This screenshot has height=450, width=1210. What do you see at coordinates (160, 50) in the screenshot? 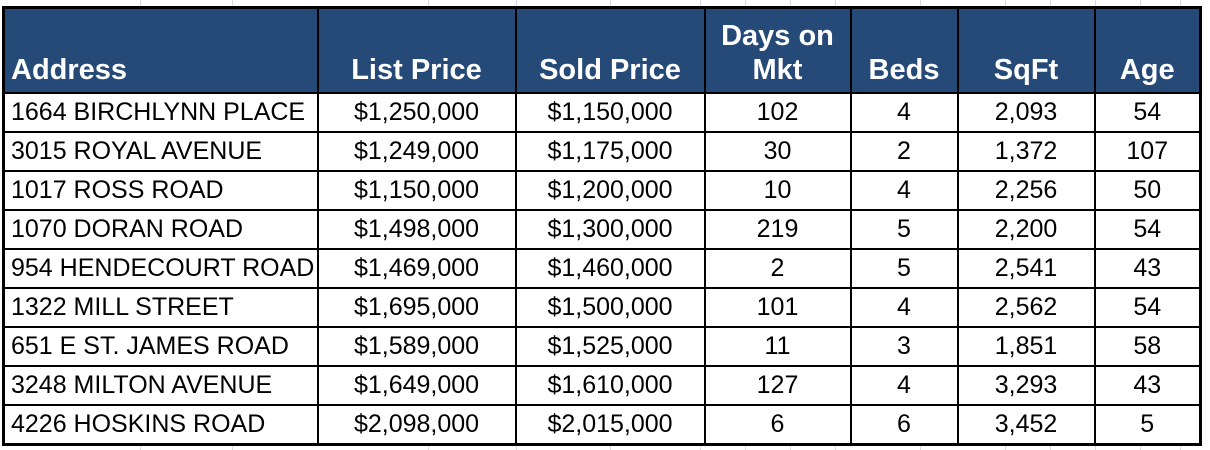
I see `column-header-address: Address` at bounding box center [160, 50].